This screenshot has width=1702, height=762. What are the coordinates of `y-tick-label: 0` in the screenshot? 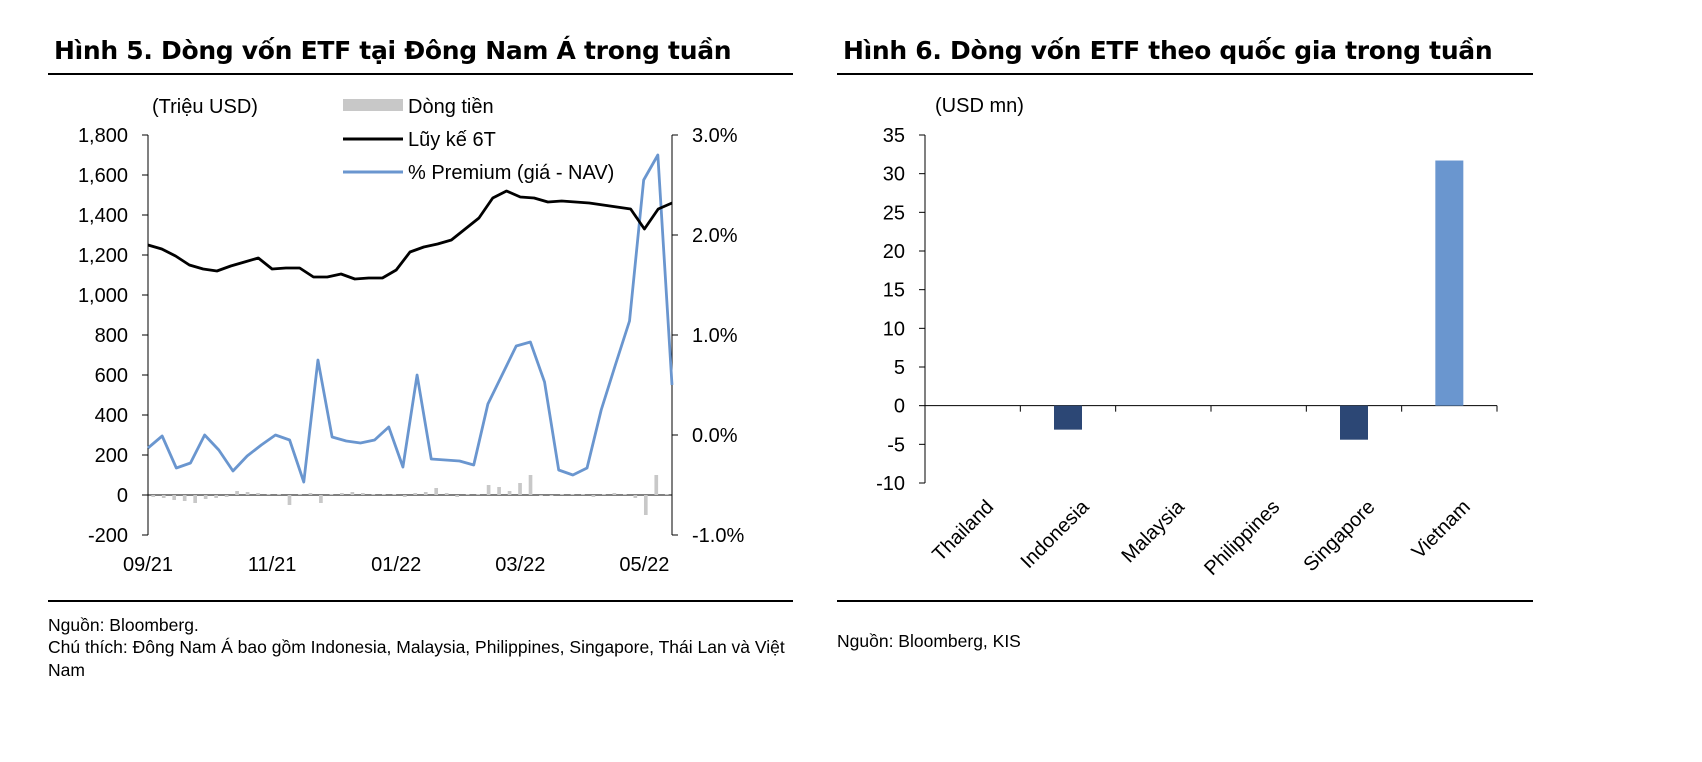 It's located at (899, 407).